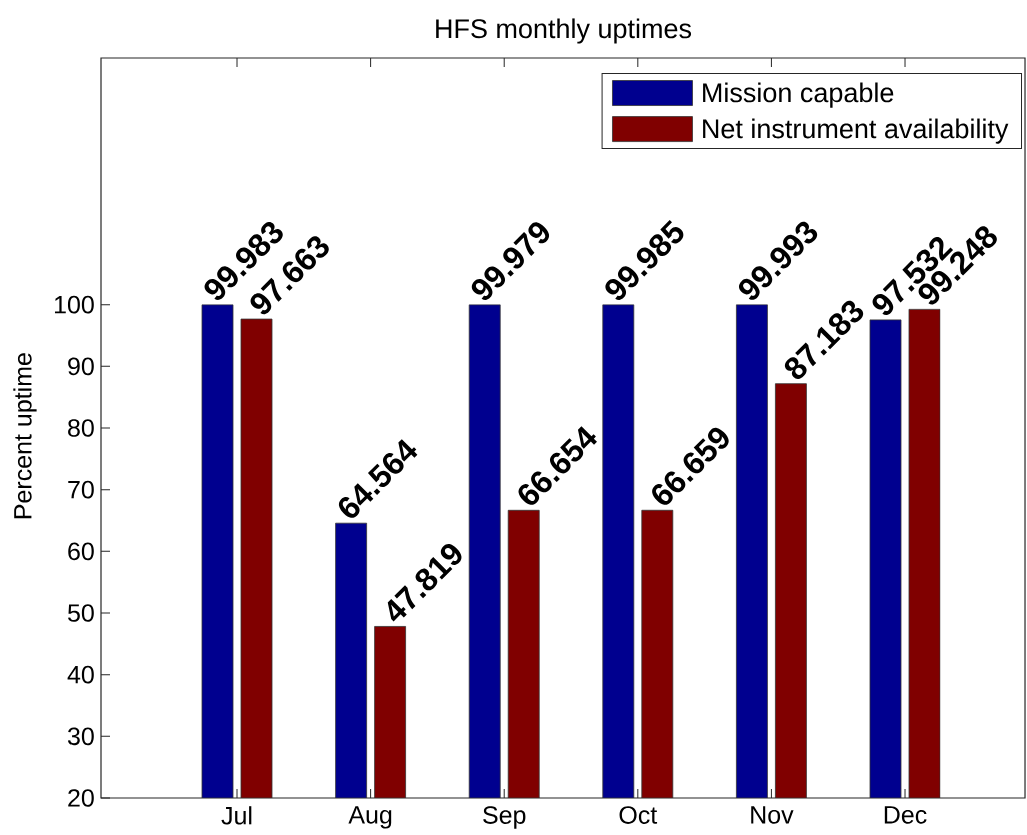 Image resolution: width=1027 pixels, height=835 pixels. I want to click on y-tick-label: 50, so click(81, 613).